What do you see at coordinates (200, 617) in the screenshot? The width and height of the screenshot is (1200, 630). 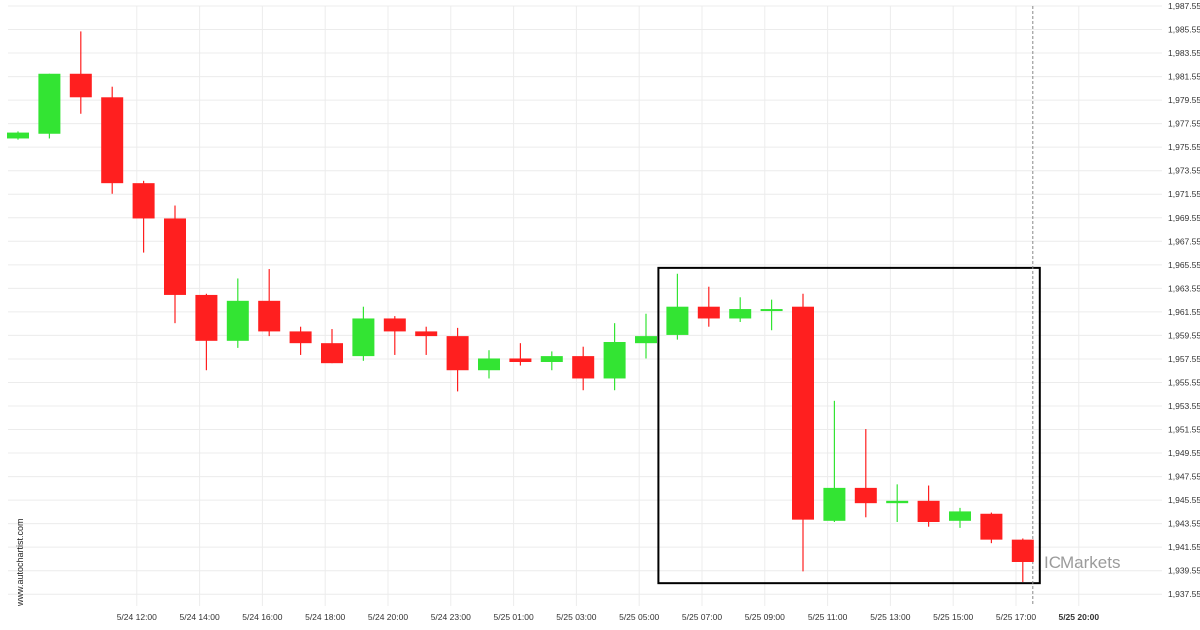 I see `x-tick-label: 5/24 14:00` at bounding box center [200, 617].